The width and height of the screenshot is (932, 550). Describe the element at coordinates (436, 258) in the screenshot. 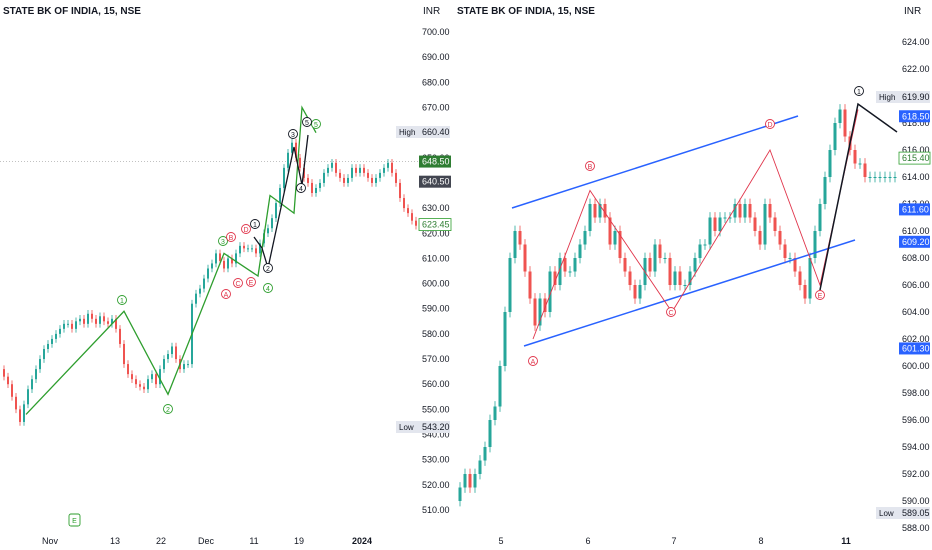

I see `left-y-tick: 610.00` at that location.